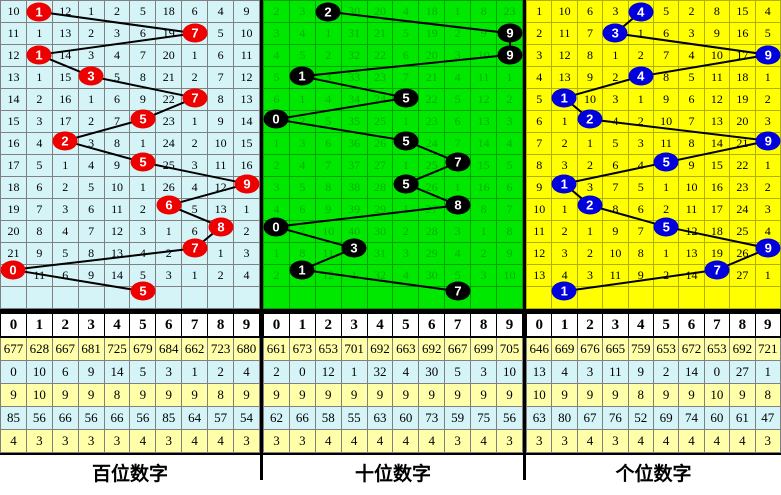 The width and height of the screenshot is (781, 495). Describe the element at coordinates (380, 209) in the screenshot. I see `miss-cell: 29` at that location.